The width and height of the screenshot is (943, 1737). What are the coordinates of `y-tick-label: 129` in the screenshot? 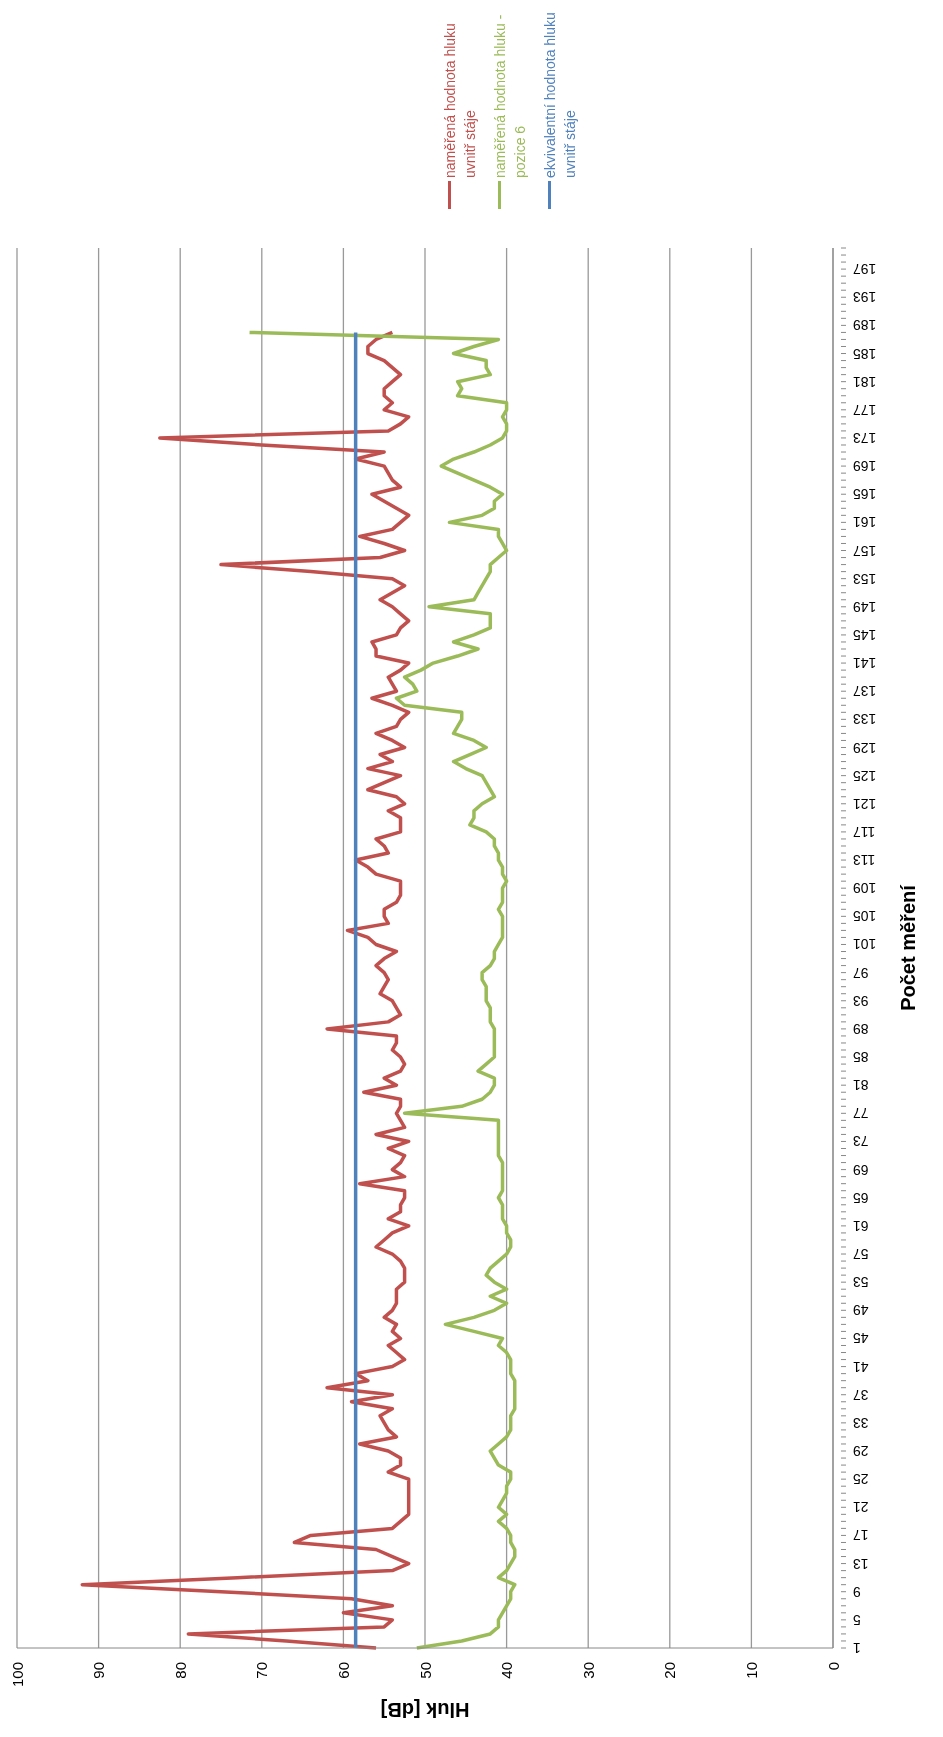 It's located at (864, 747).